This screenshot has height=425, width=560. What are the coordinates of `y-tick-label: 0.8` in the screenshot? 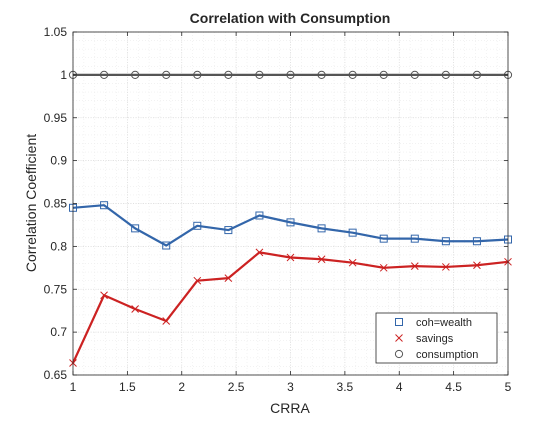 It's located at (58, 246).